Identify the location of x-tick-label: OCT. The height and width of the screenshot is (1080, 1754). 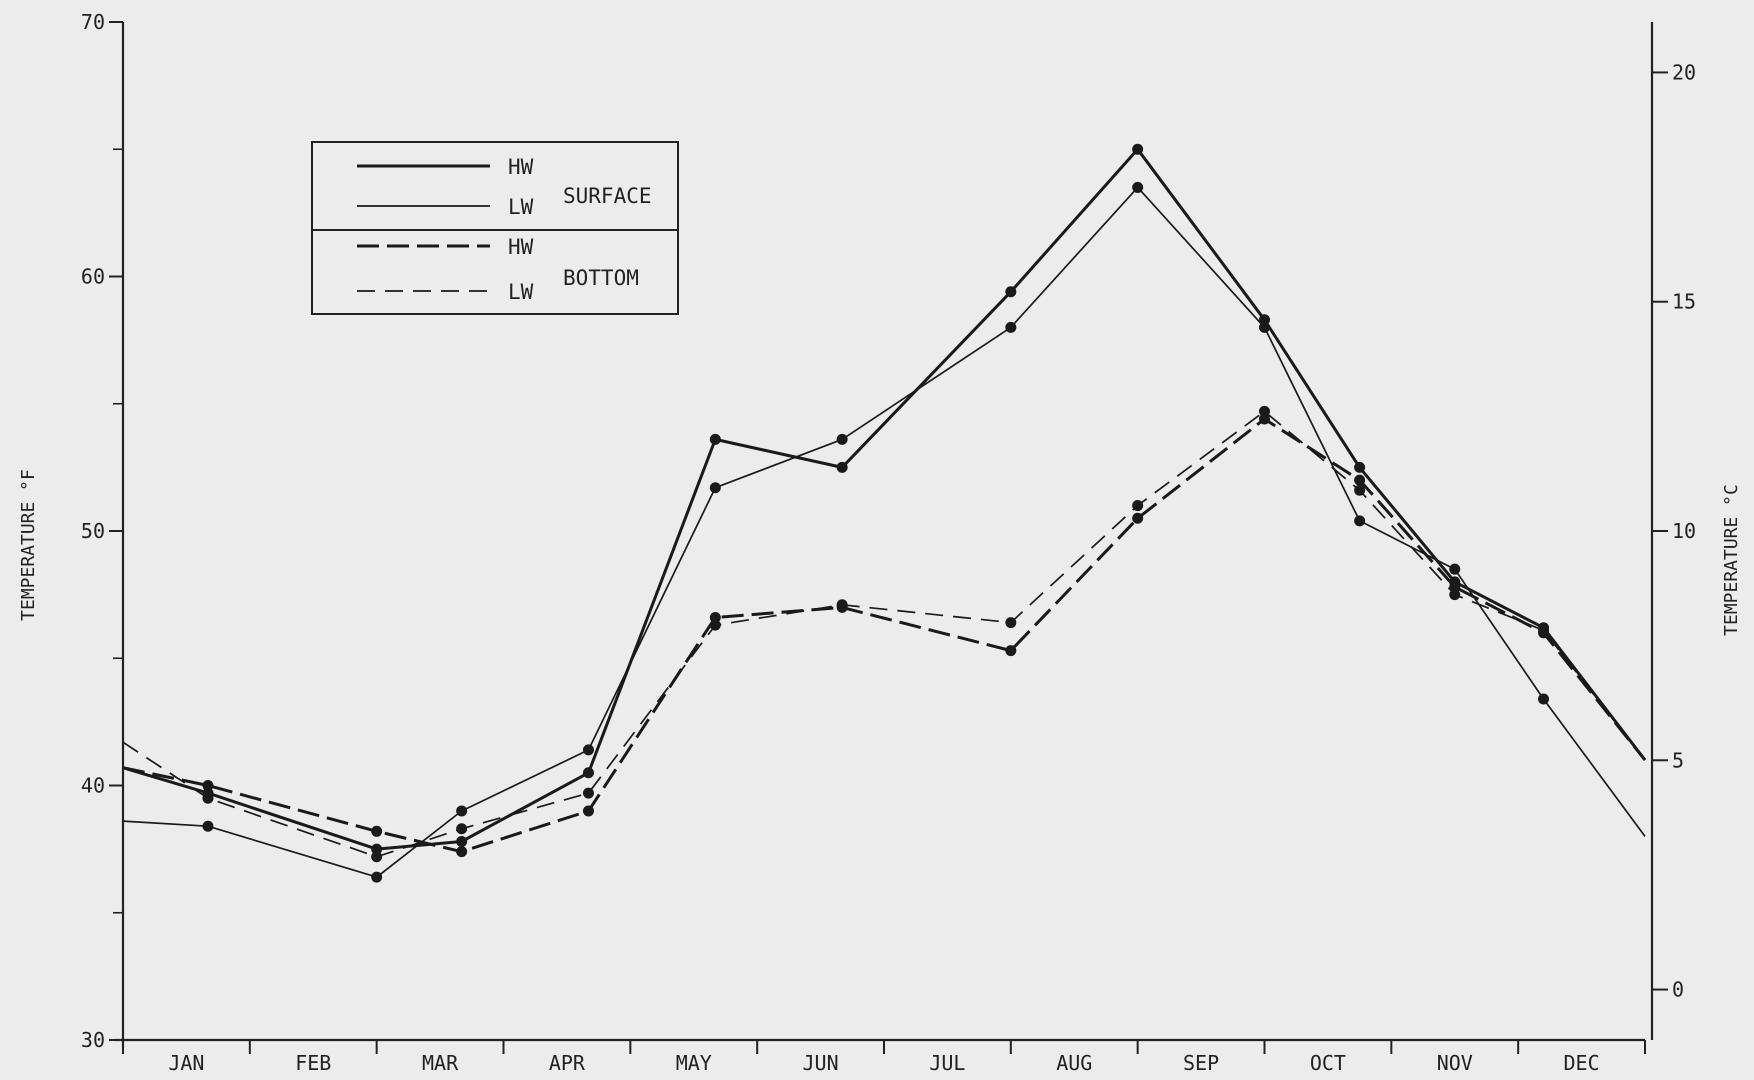
(1328, 1063).